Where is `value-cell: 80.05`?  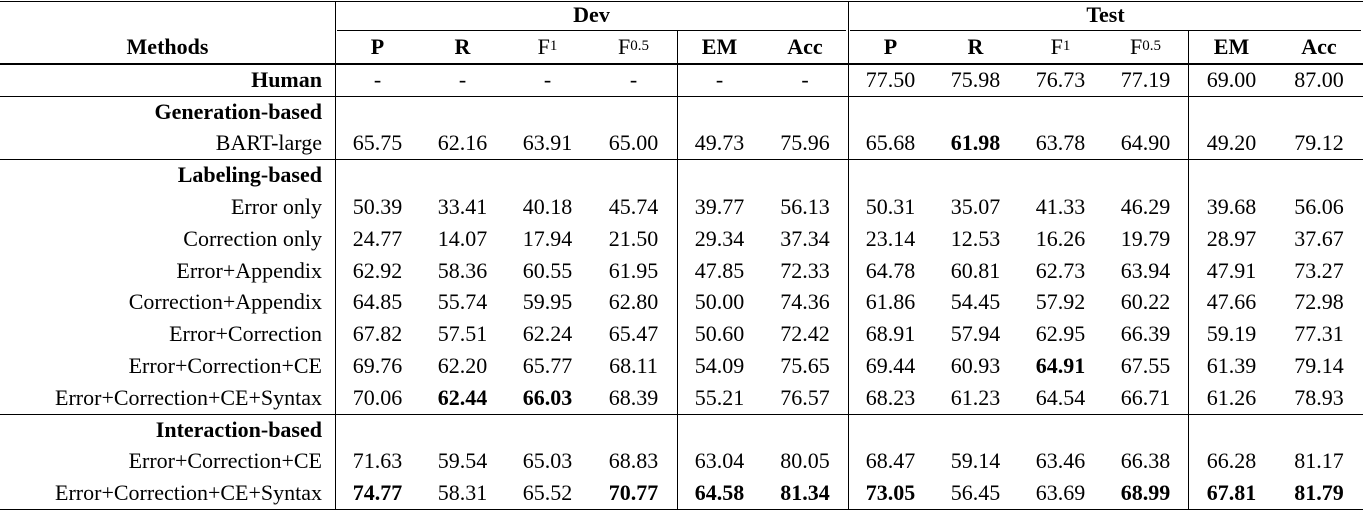
value-cell: 80.05 is located at coordinates (805, 461).